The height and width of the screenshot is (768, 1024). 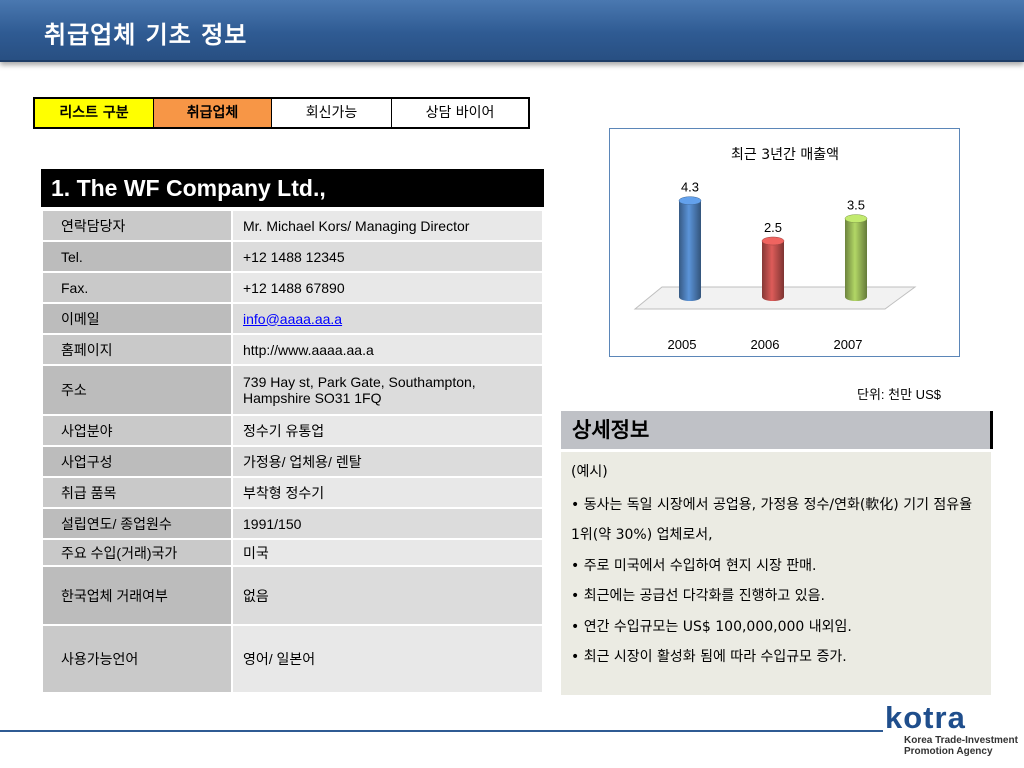 I want to click on sales-chart: 최근 3년간 매출액 4.3 2005 2.5 2006 3.5 2007, so click(x=784, y=242).